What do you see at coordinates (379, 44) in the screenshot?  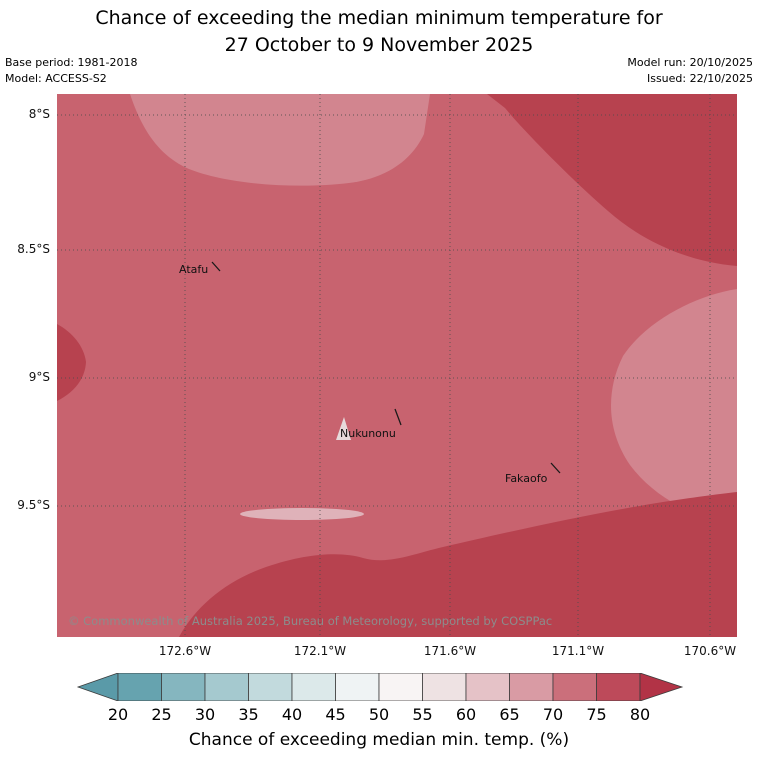 I see `title-line-2: 27 October to 9 November 2025` at bounding box center [379, 44].